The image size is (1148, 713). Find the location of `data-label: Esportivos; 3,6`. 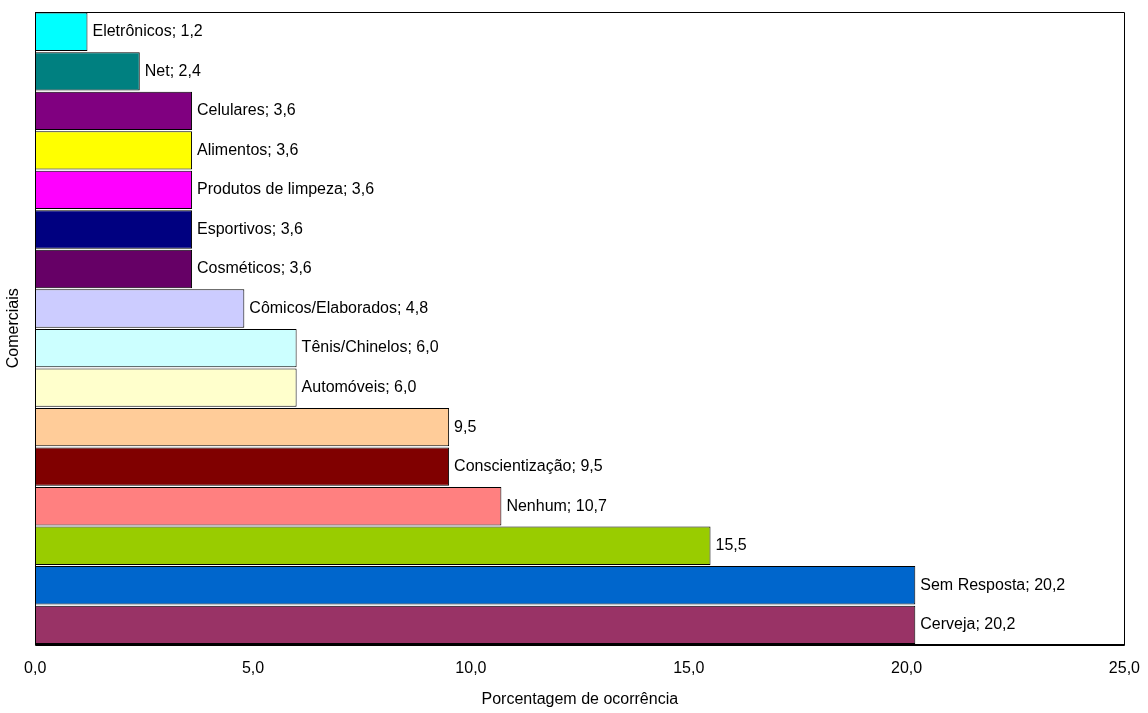

data-label: Esportivos; 3,6 is located at coordinates (250, 228).